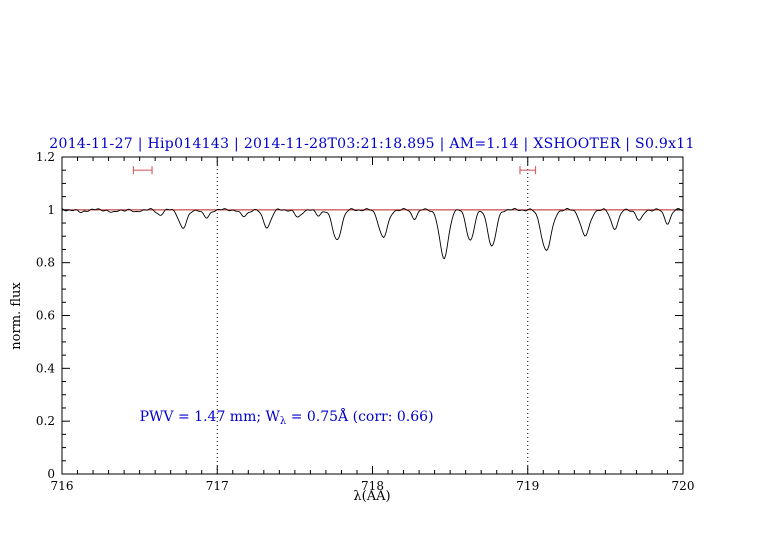 The height and width of the screenshot is (542, 782). I want to click on y-tick-label: 0, so click(51, 474).